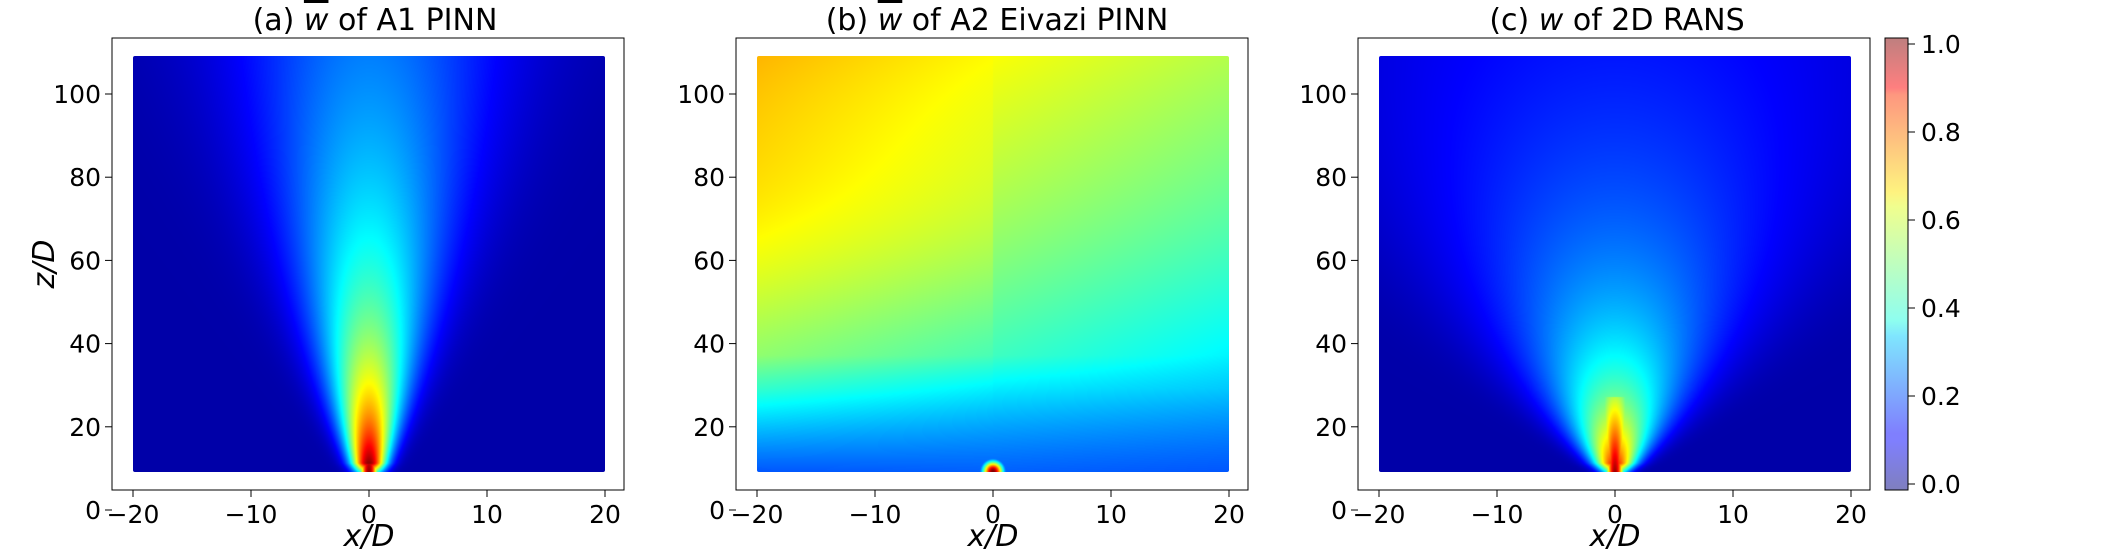 The height and width of the screenshot is (553, 2118). What do you see at coordinates (1331, 427) in the screenshot?
I see `panel-c-ytick-label-1: 20` at bounding box center [1331, 427].